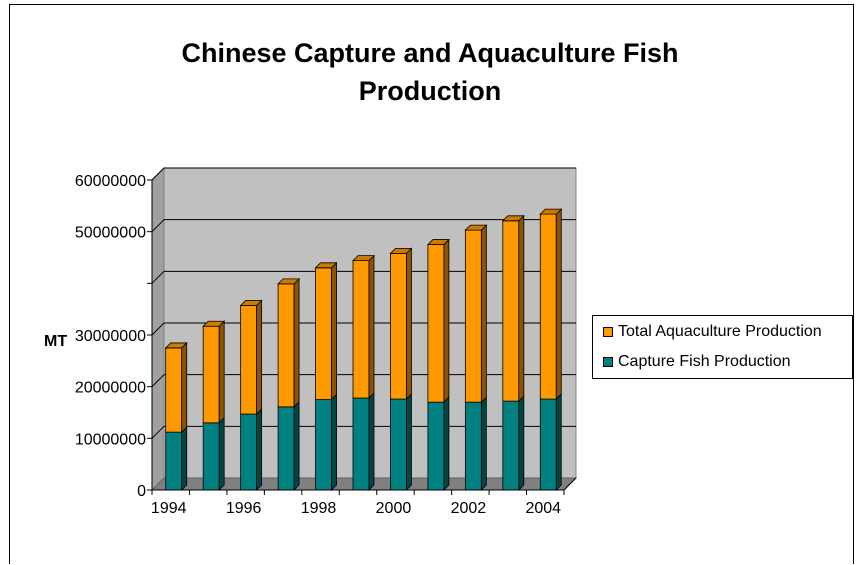  I want to click on x-tick-label: 1996, so click(244, 508).